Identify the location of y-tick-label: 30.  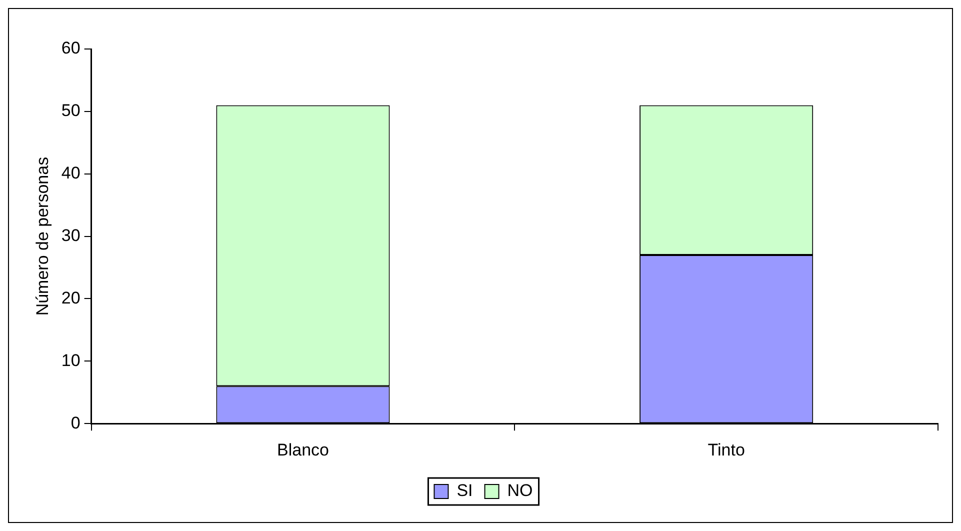
(70, 235).